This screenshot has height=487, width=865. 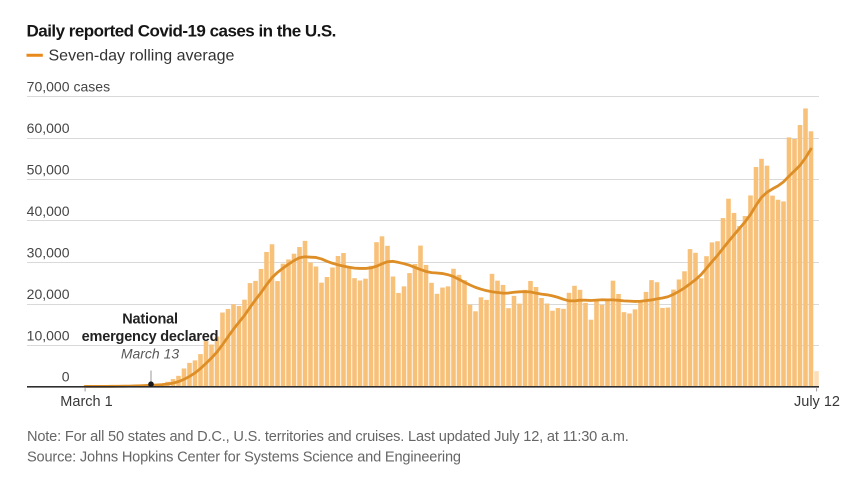 What do you see at coordinates (66, 377) in the screenshot?
I see `svg-text: 0` at bounding box center [66, 377].